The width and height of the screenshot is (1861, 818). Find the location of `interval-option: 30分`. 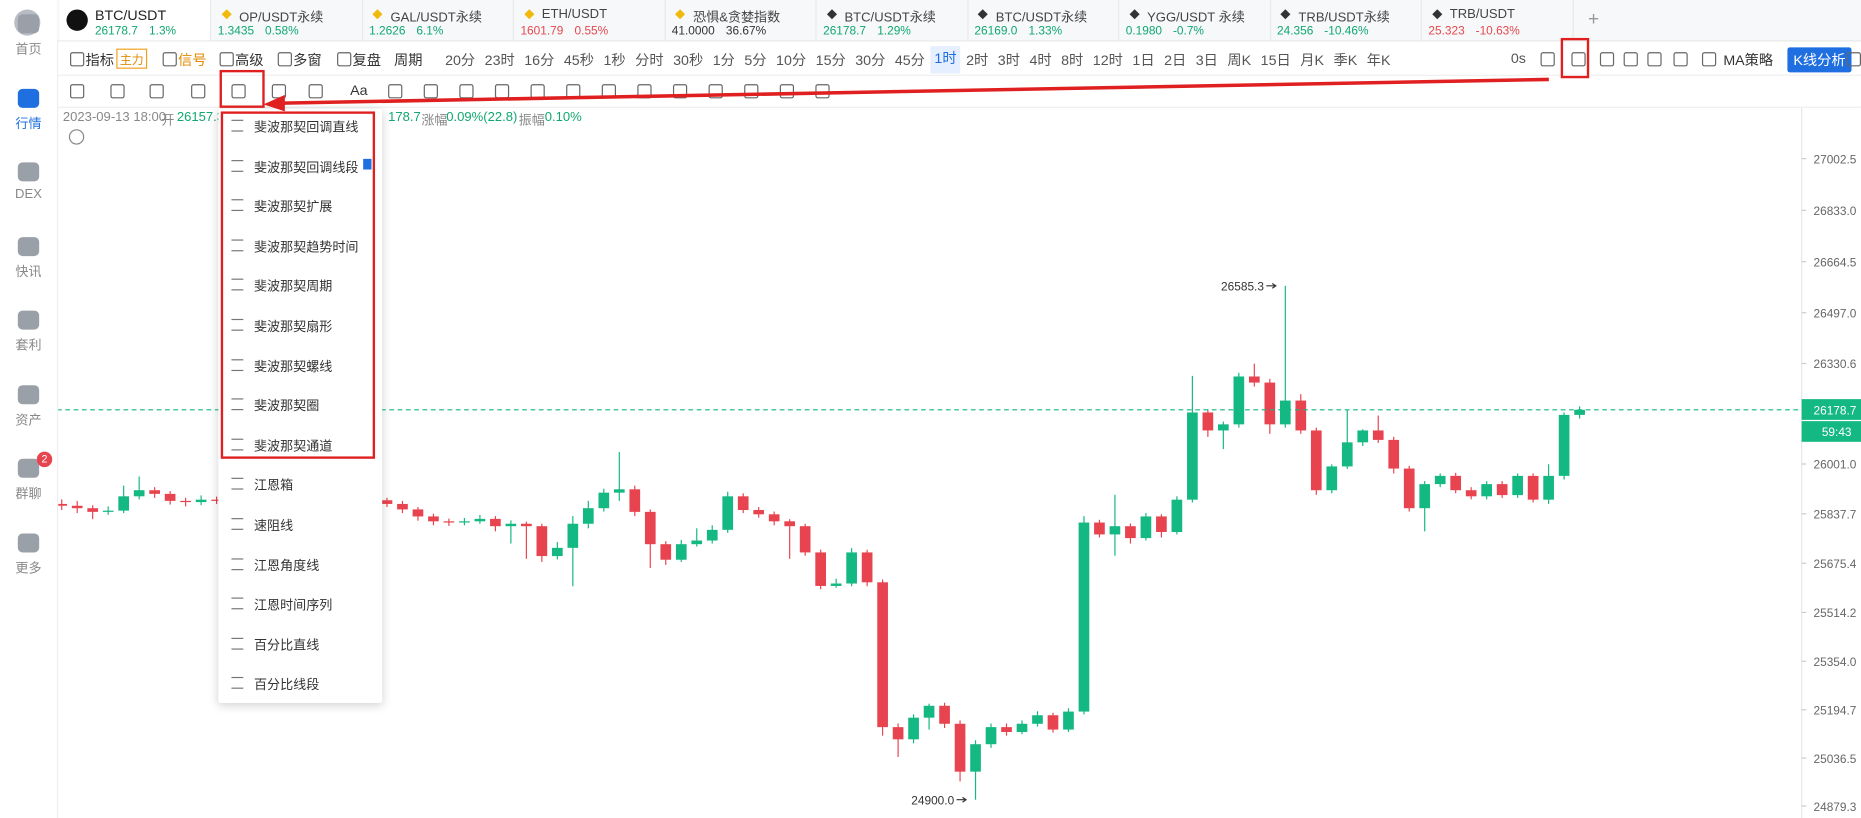

interval-option: 30分 is located at coordinates (870, 60).